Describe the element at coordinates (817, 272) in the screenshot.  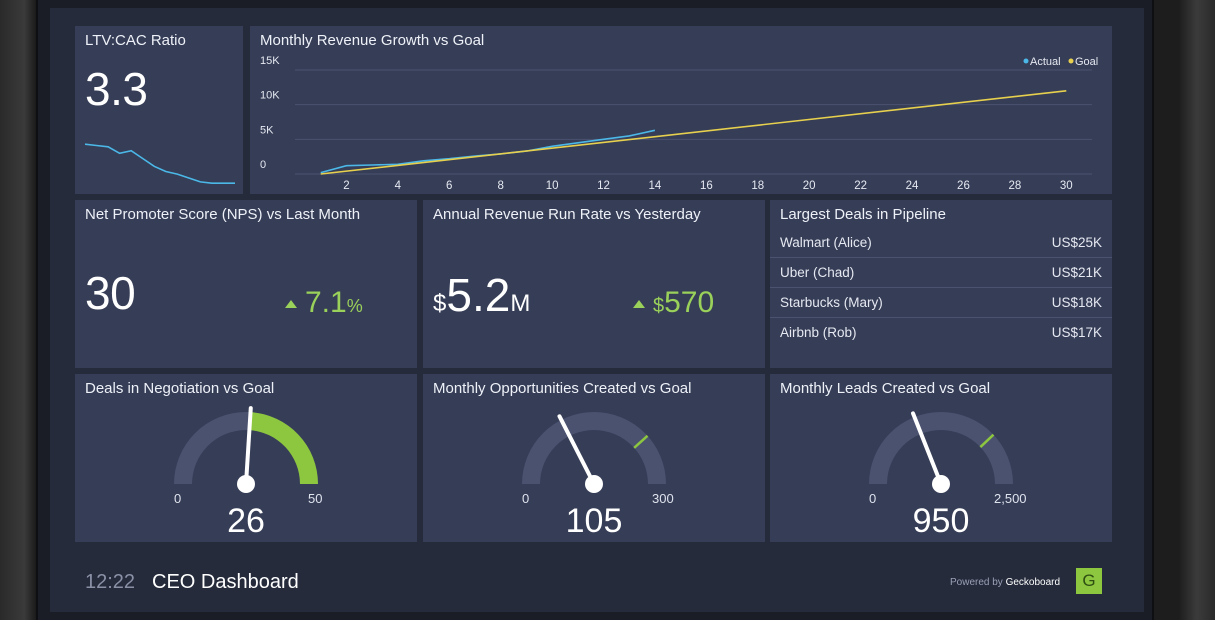
I see `deal-name: Uber (Chad)` at that location.